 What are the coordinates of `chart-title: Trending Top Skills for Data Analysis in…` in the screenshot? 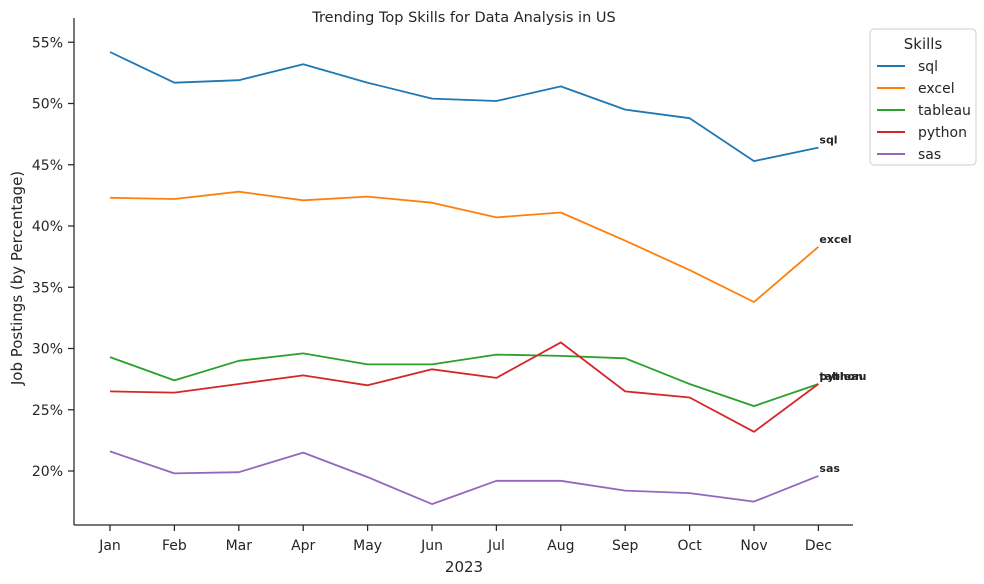 It's located at (463, 18).